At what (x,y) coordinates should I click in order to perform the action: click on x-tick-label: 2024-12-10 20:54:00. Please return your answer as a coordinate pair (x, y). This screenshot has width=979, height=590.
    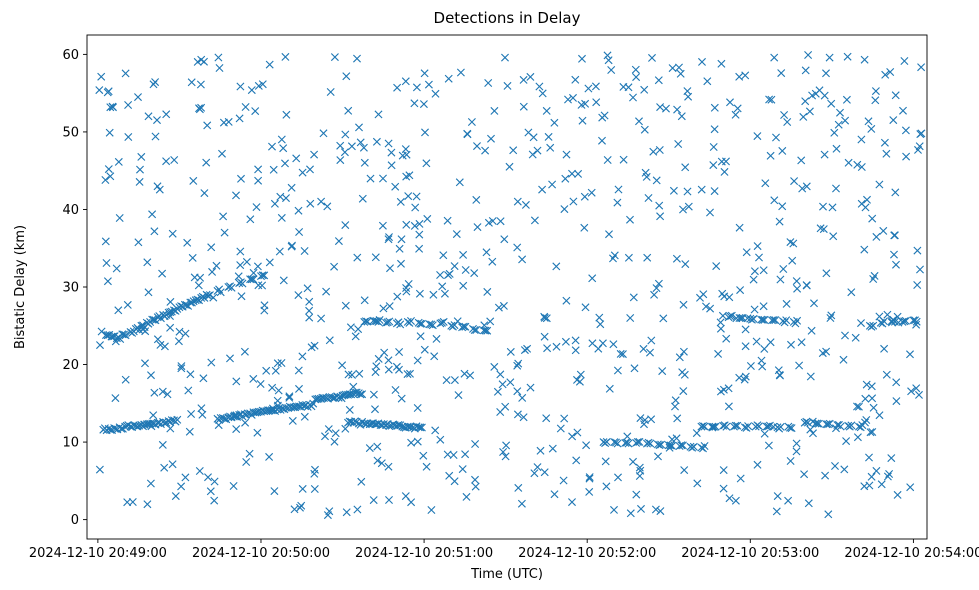
    Looking at the image, I should click on (911, 553).